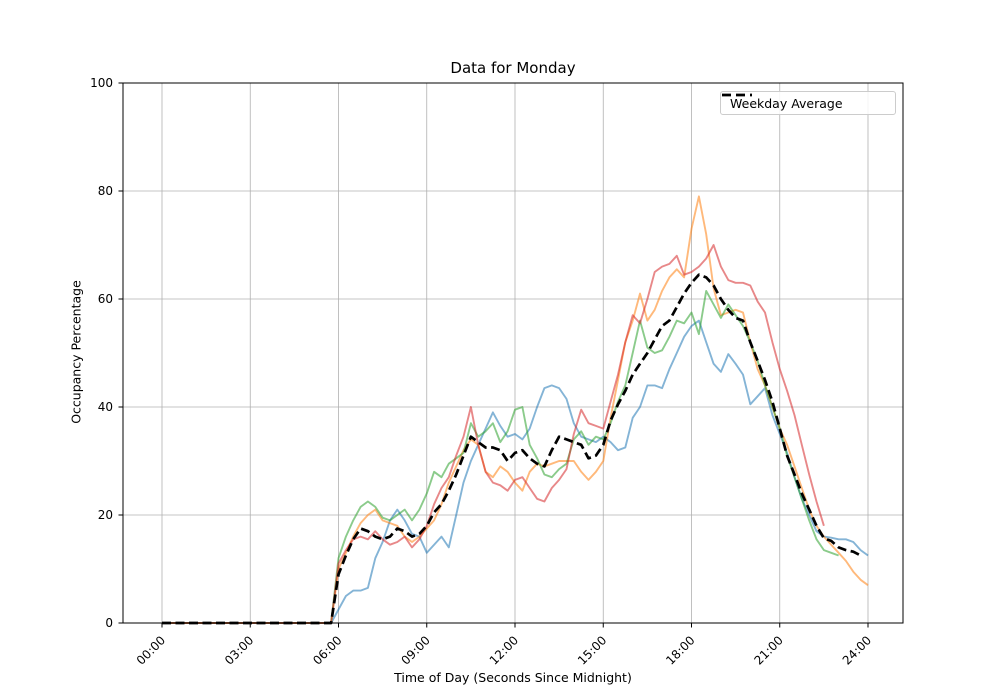 The width and height of the screenshot is (1000, 700). Describe the element at coordinates (680, 650) in the screenshot. I see `x-tick-label: 18:00` at that location.